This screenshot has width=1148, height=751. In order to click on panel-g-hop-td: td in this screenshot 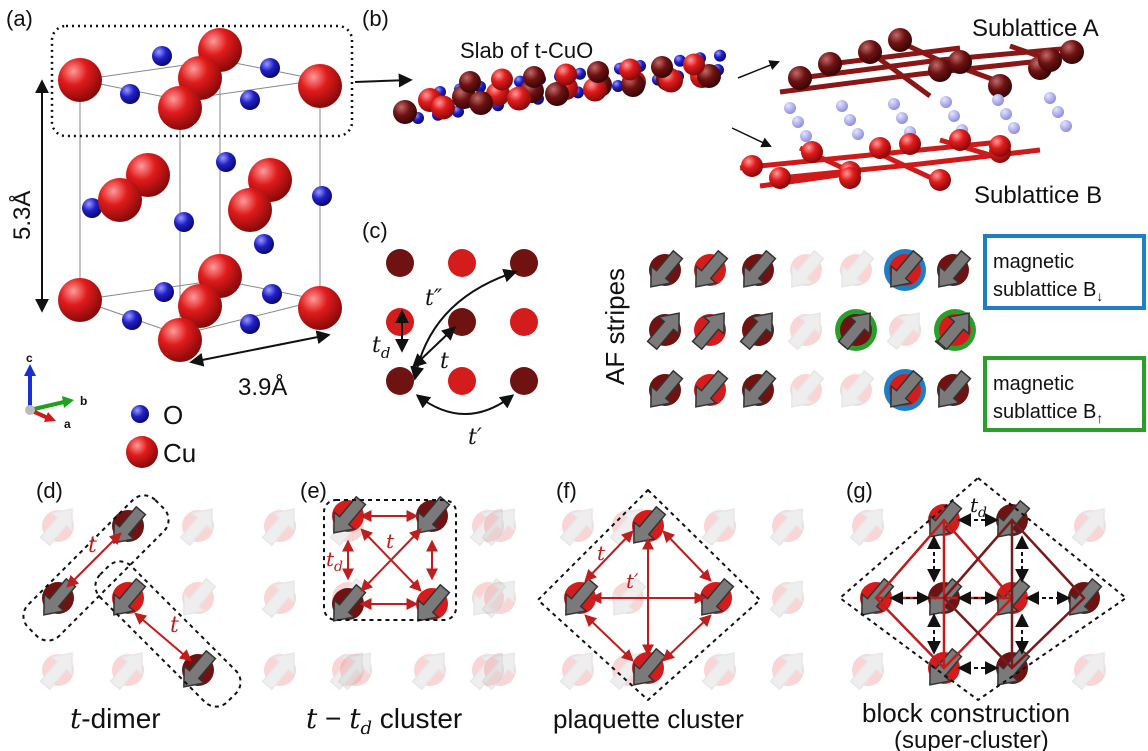, I will do `click(978, 507)`.